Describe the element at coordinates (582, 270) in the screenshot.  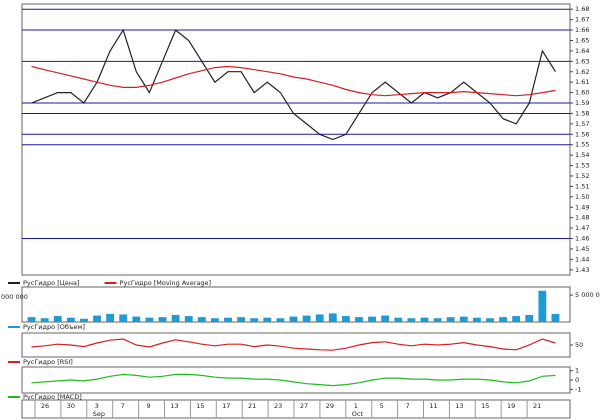
I see `y-tick-label: 1.43` at that location.